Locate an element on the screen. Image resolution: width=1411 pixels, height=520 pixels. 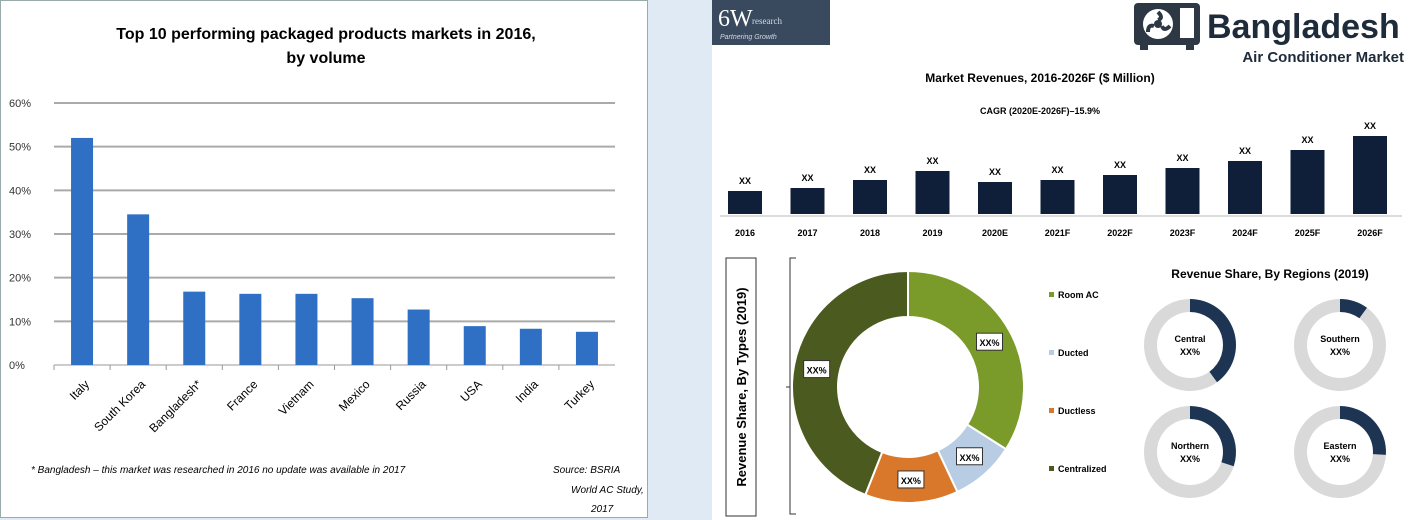
revenue-x-label: 2024F is located at coordinates (1245, 233).